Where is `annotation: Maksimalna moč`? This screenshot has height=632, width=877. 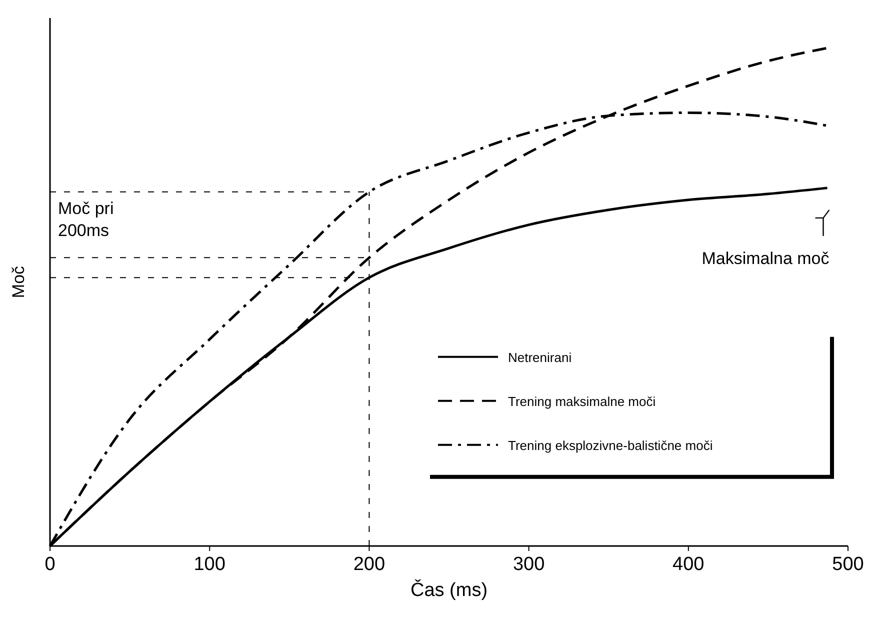
annotation: Maksimalna moč is located at coordinates (766, 258).